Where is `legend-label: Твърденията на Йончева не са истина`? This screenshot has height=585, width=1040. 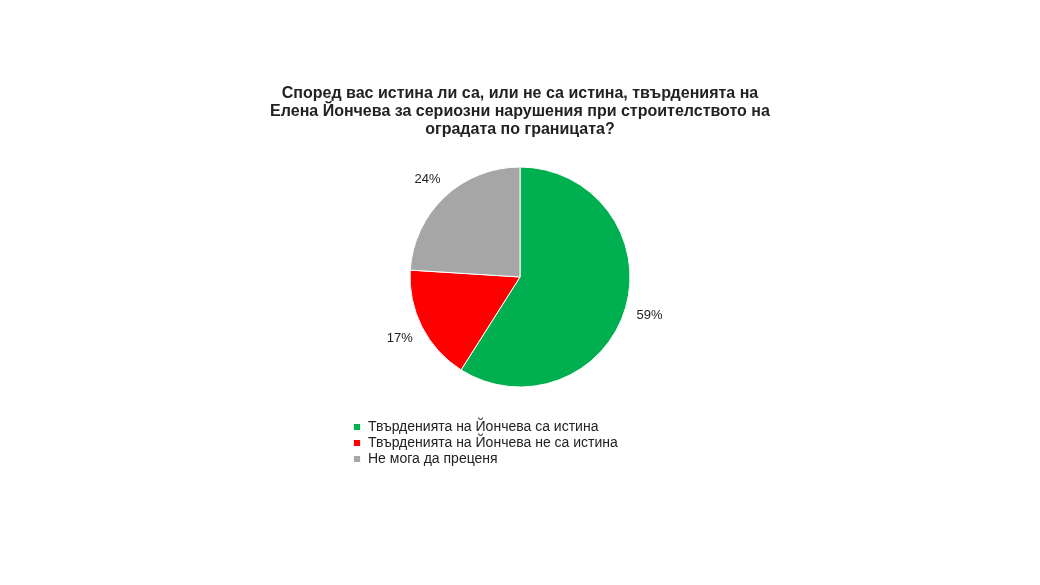
legend-label: Твърденията на Йончева не са истина is located at coordinates (493, 441).